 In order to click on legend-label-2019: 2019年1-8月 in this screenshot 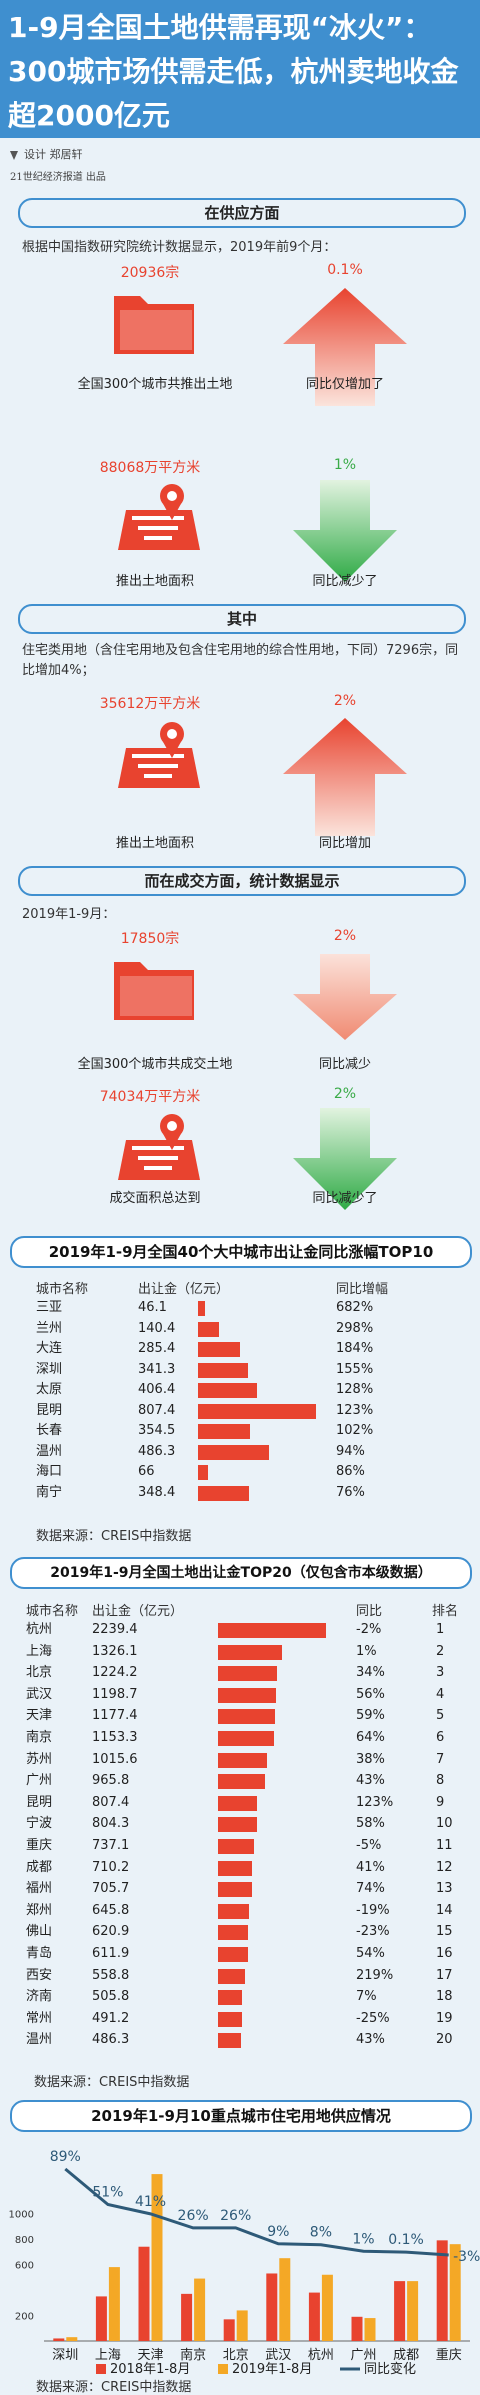, I will do `click(272, 2369)`.